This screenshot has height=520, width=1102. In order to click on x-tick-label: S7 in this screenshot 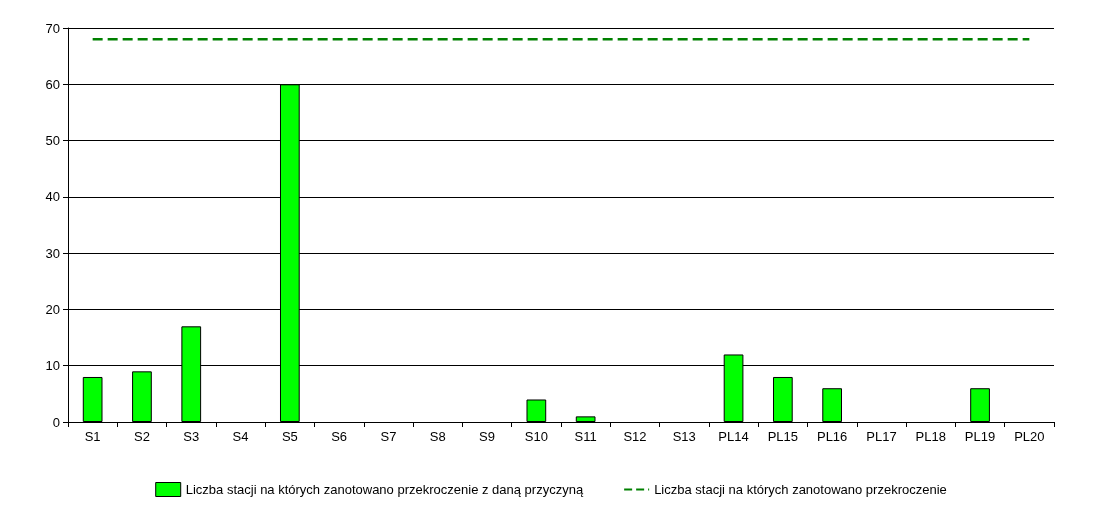, I will do `click(388, 436)`.